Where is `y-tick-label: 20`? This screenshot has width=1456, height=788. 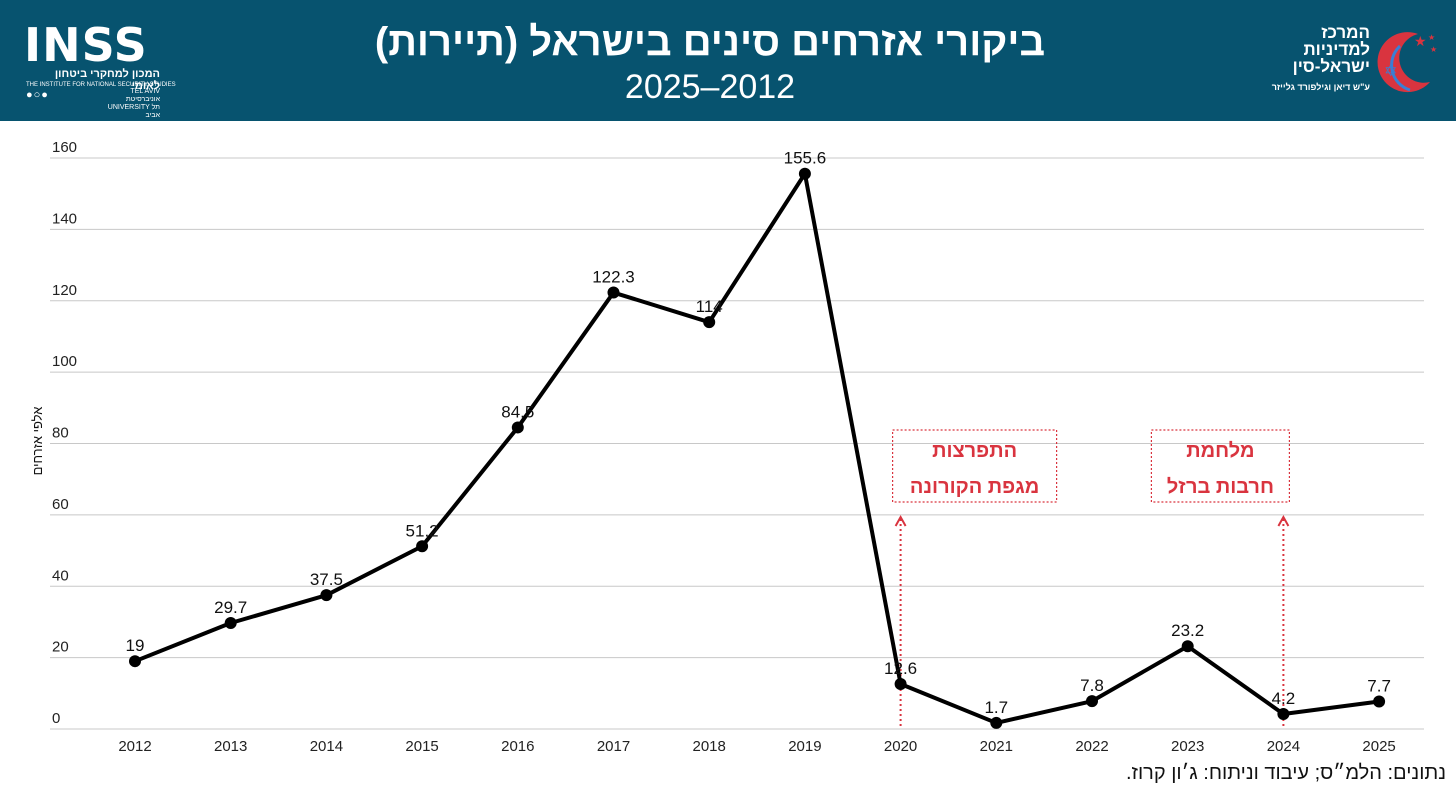 y-tick-label: 20 is located at coordinates (60, 647).